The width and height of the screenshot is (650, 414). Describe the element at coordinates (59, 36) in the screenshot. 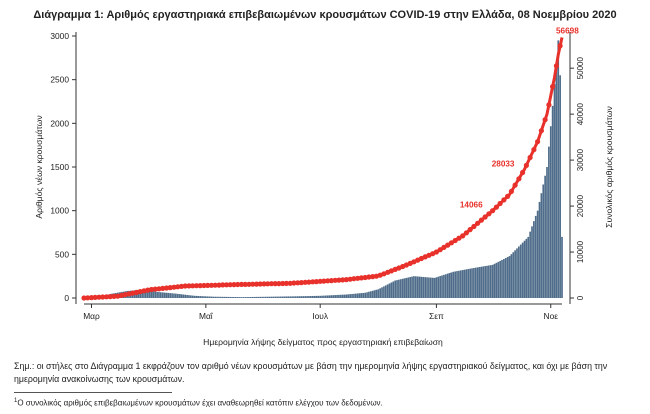

I see `y-tick-label-left: 3000` at that location.